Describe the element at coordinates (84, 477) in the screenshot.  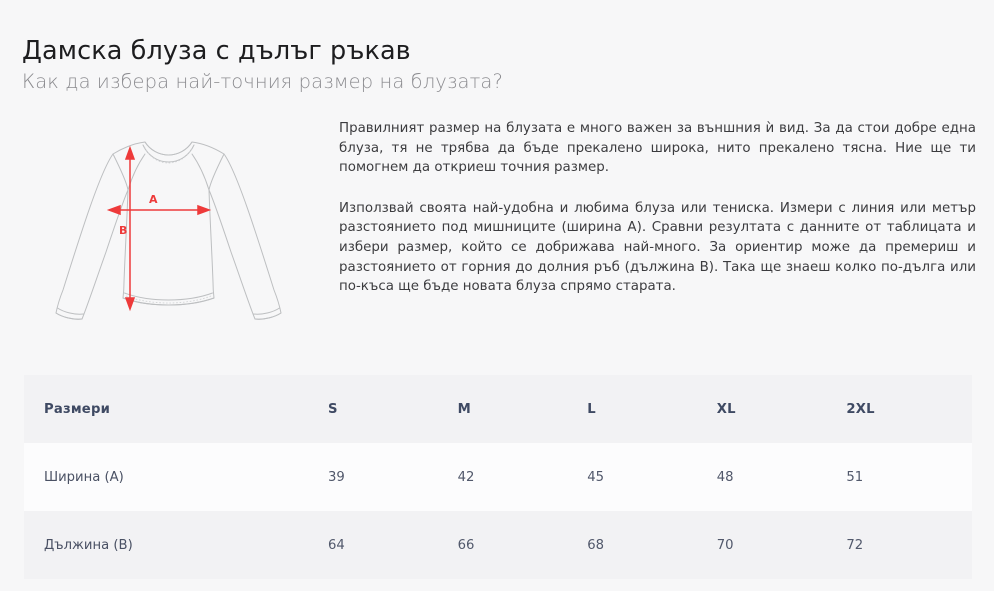
I see `row-label-width: Ширина (А)` at that location.